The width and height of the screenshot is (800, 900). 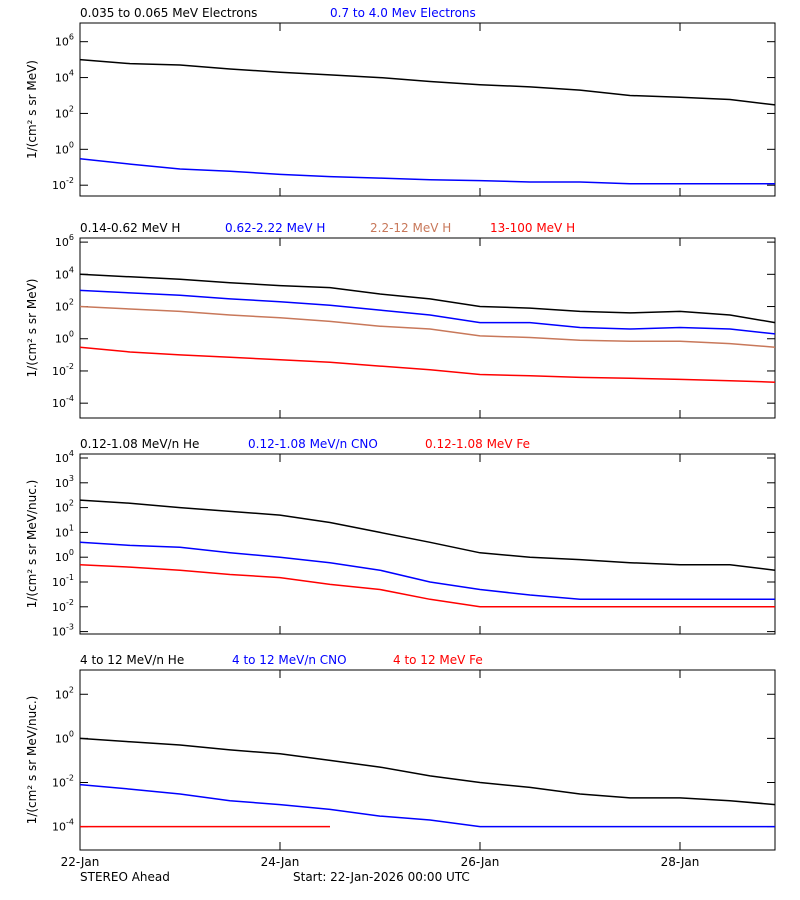 I want to click on legend-entry: 2.2-12 MeV H, so click(x=410, y=228).